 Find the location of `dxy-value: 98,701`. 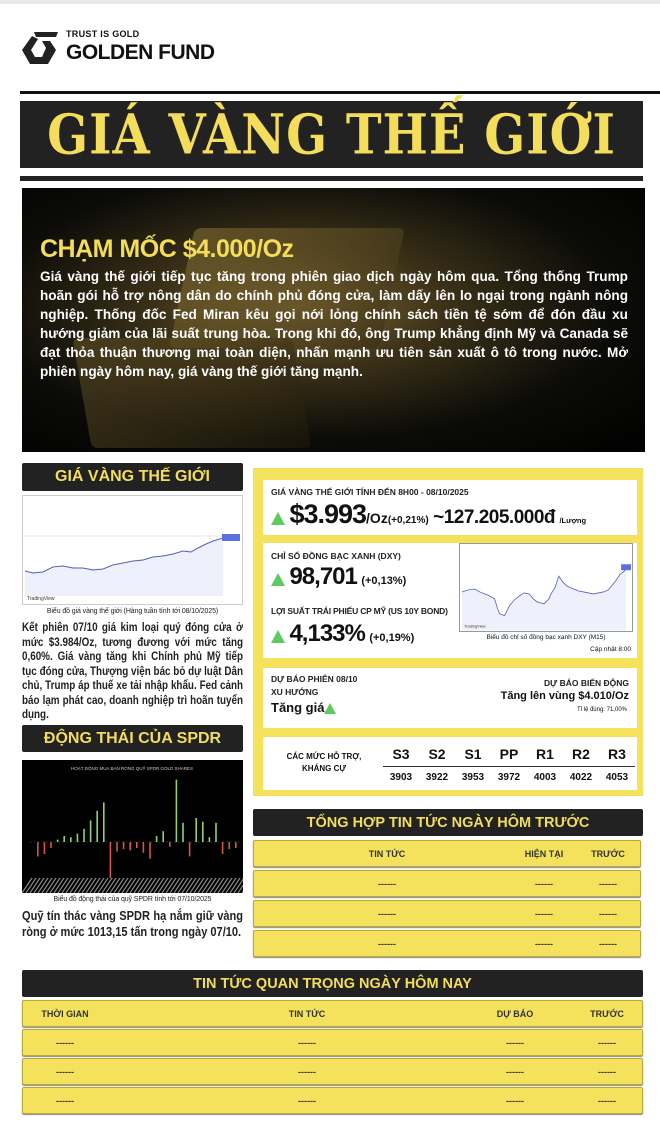

dxy-value: 98,701 is located at coordinates (323, 576).